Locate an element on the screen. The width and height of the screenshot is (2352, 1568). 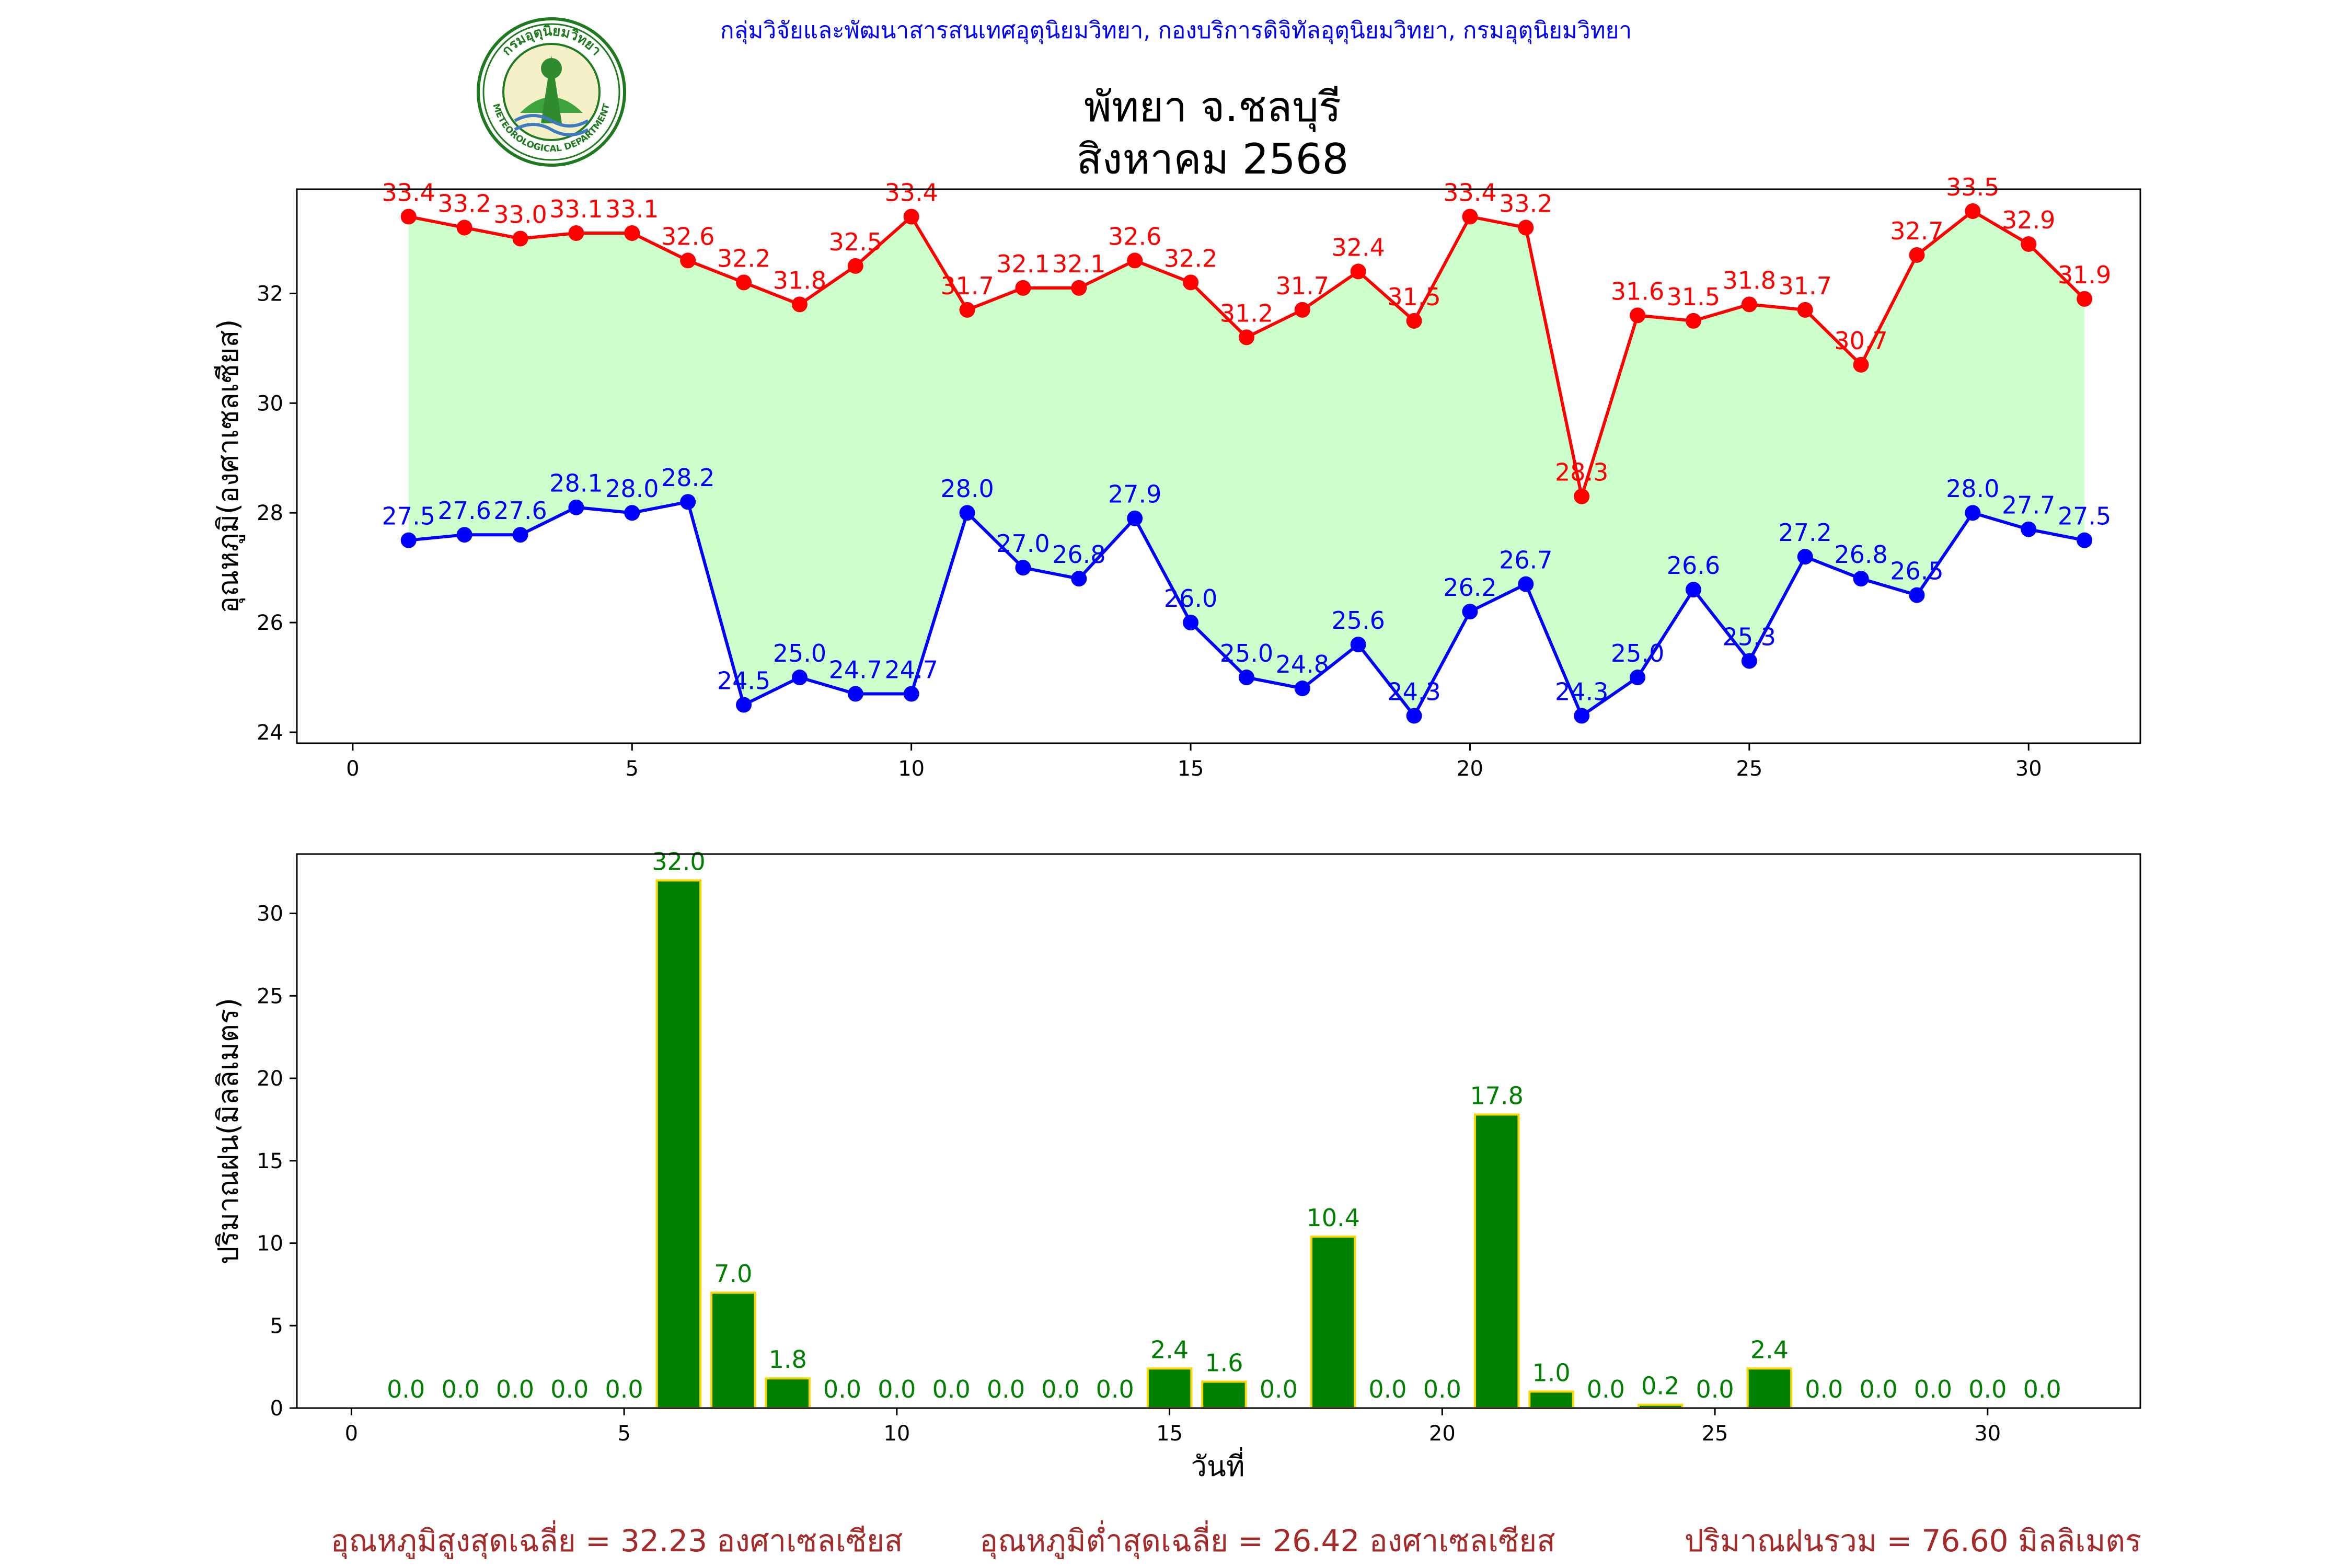
min-temperature-label: 24.8 is located at coordinates (1302, 664).